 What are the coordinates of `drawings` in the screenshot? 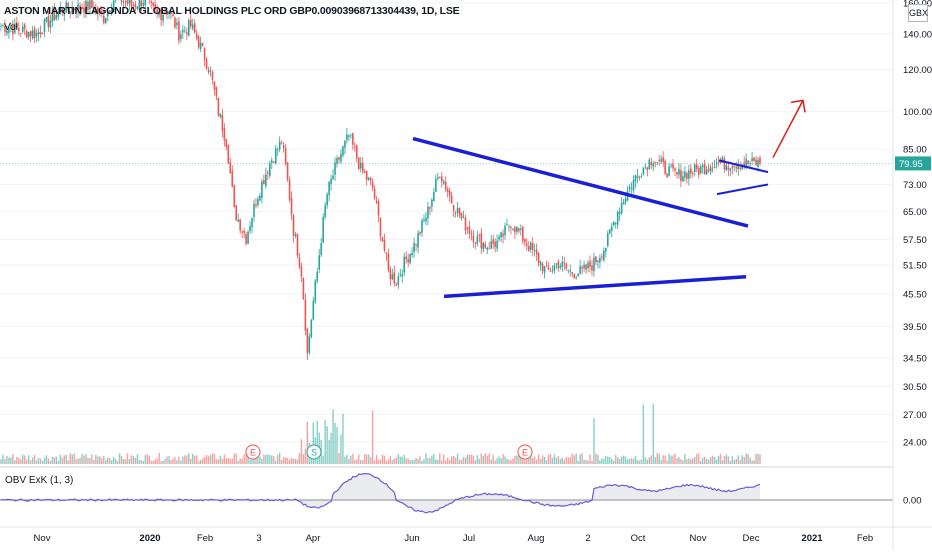 It's located at (609, 198).